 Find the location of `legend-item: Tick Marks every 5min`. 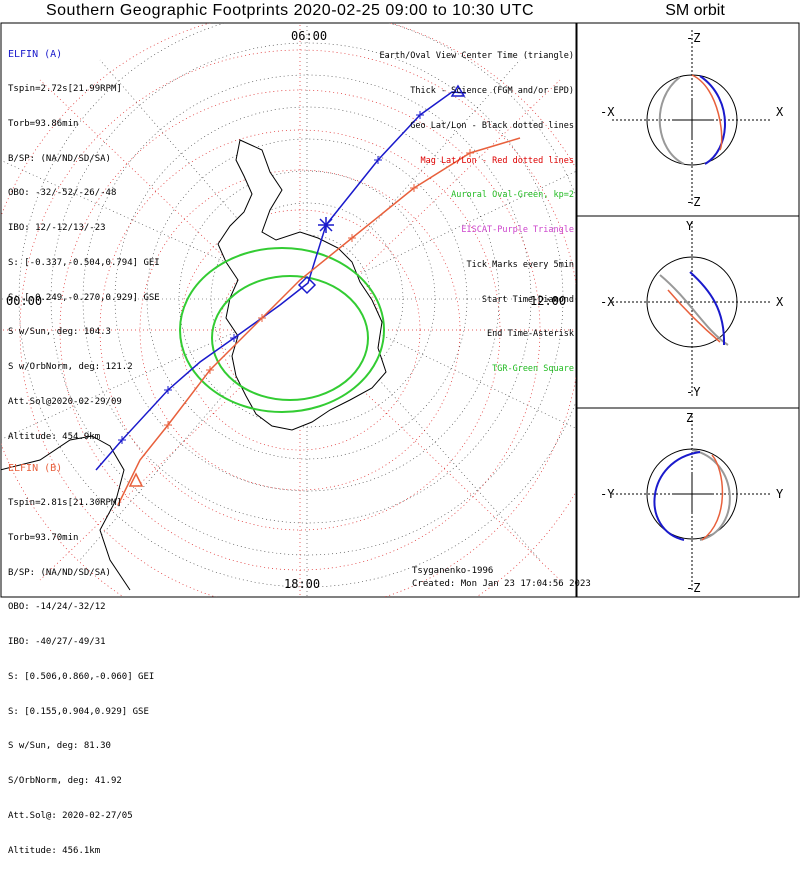

legend-item: Tick Marks every 5min is located at coordinates (520, 264).